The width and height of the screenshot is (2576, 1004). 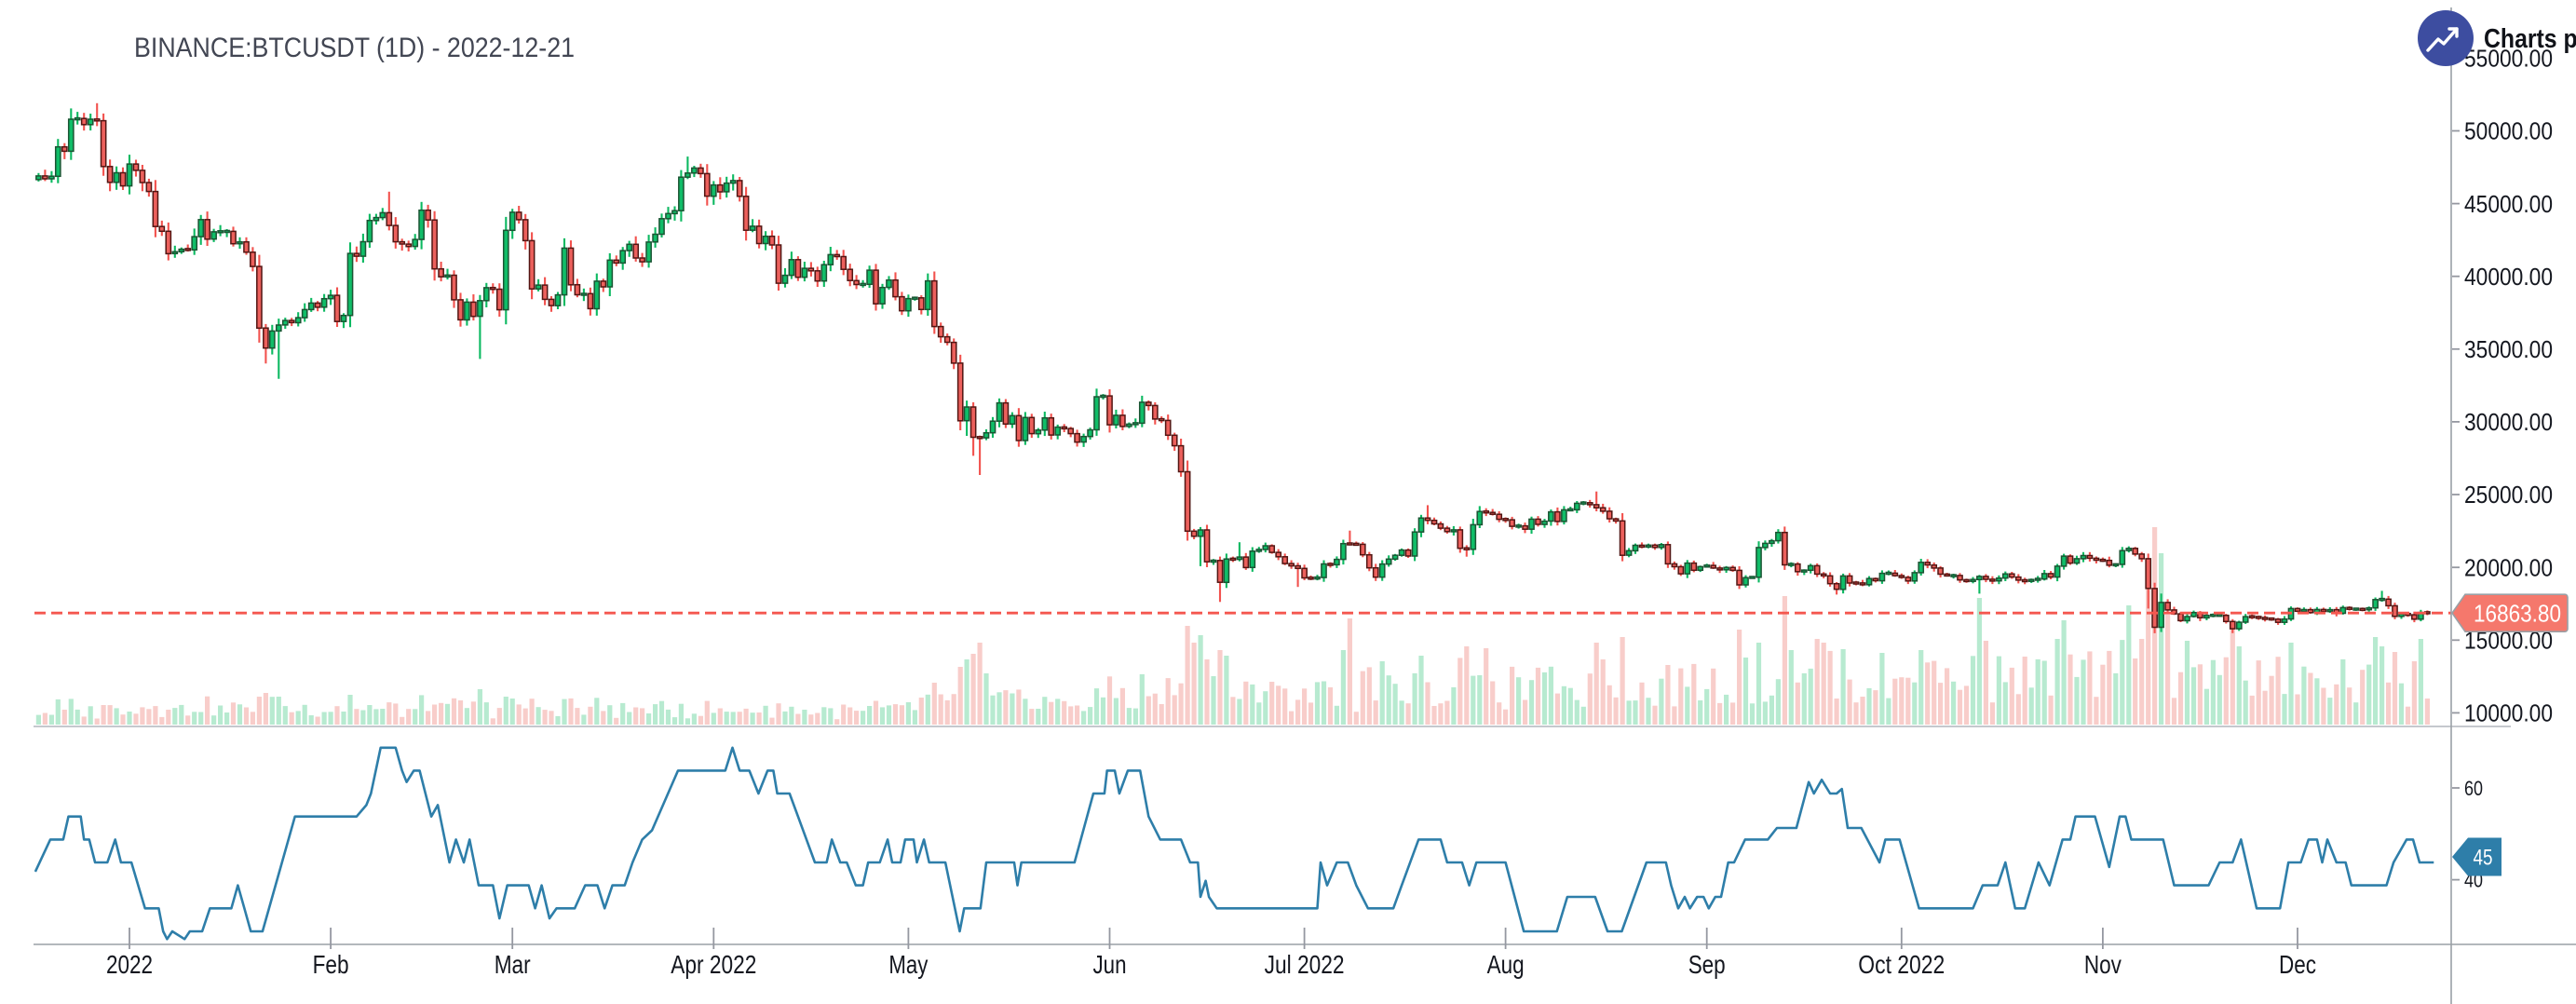 I want to click on svg-text: 55000.00, so click(x=2508, y=59).